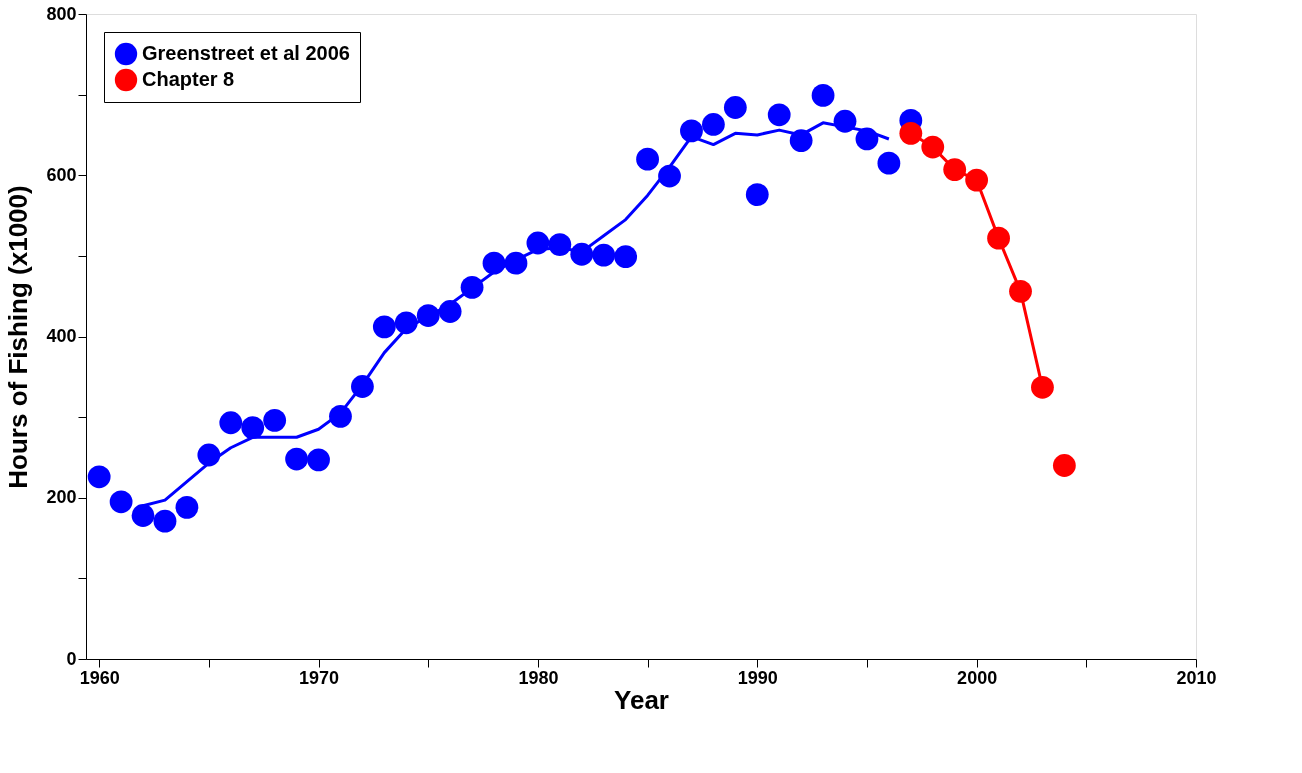 This screenshot has width=1302, height=773. What do you see at coordinates (61, 497) in the screenshot?
I see `y-tick-label: 200` at bounding box center [61, 497].